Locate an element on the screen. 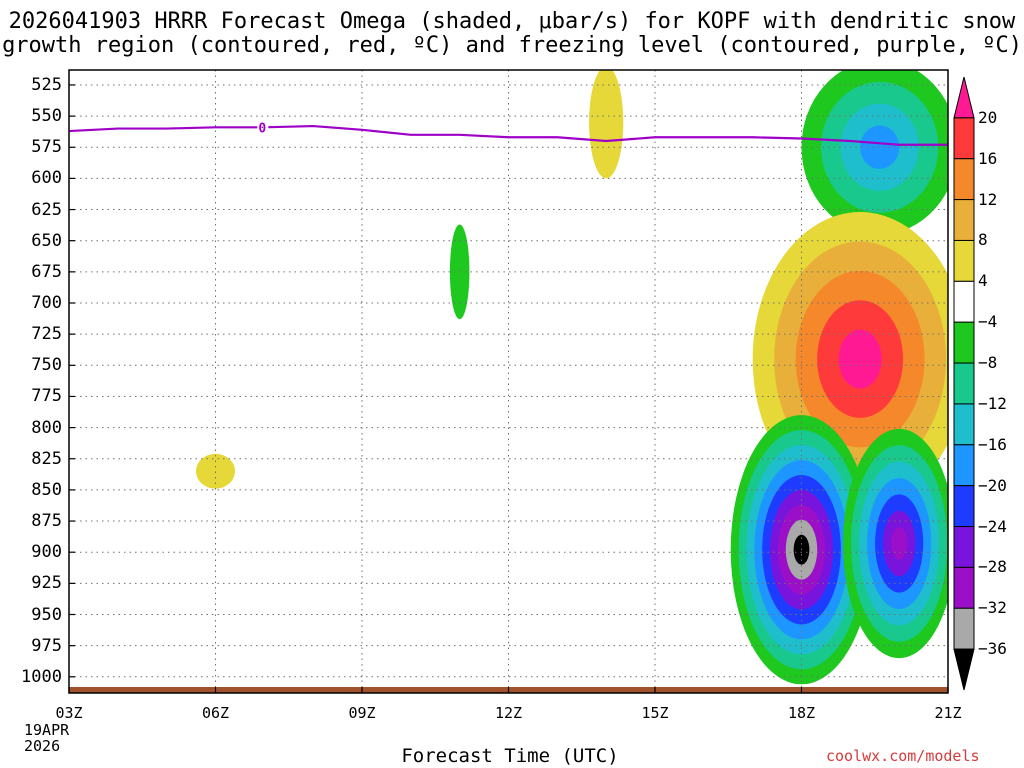 Image resolution: width=1024 pixels, height=768 pixels. x-tick-label-15Z: 15Z is located at coordinates (655, 713).